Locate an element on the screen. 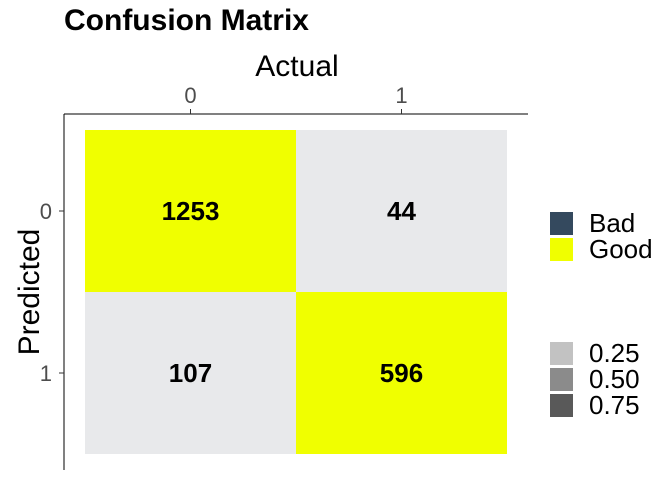 The image size is (672, 480). cell-label-1-1: 596 is located at coordinates (401, 373).